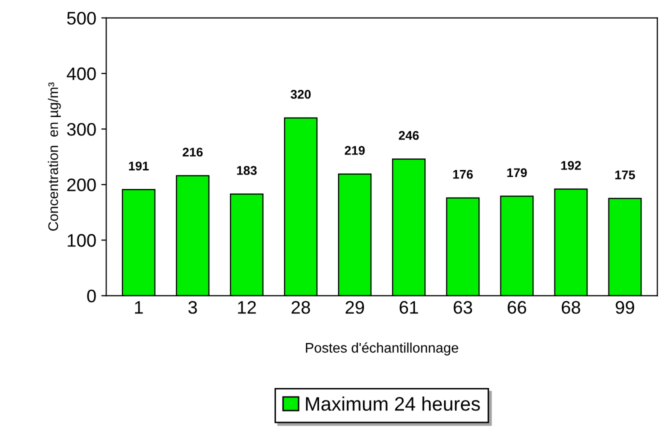 The width and height of the screenshot is (664, 448). What do you see at coordinates (81, 73) in the screenshot?
I see `y-tick-label: 400` at bounding box center [81, 73].